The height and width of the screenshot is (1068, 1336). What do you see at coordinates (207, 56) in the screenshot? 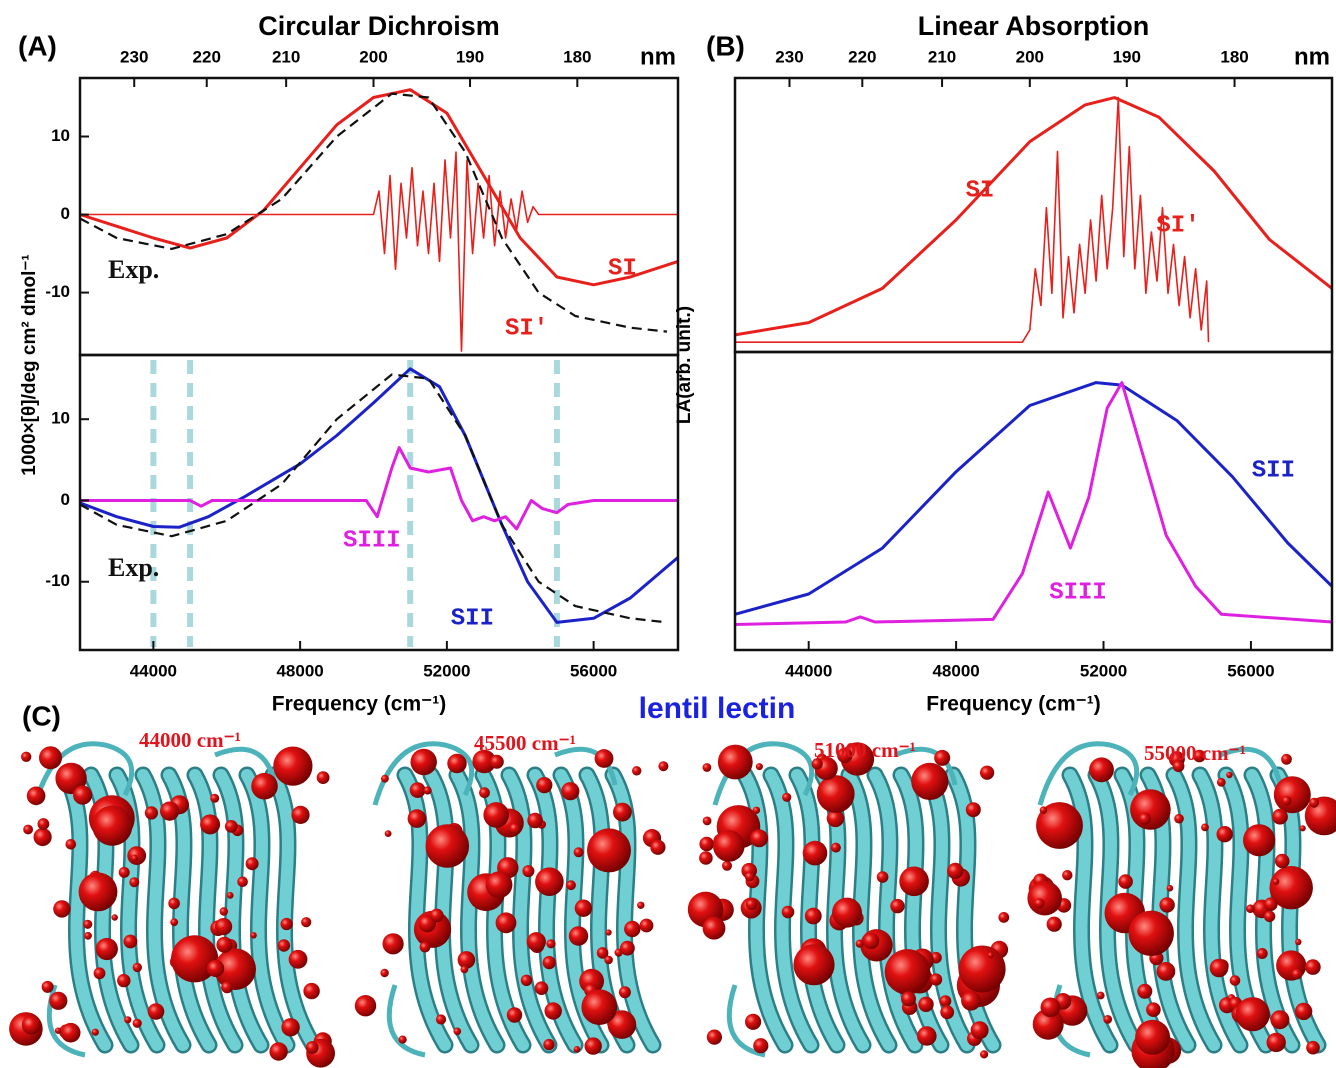
I see `x2-tick-label: 220` at bounding box center [207, 56].